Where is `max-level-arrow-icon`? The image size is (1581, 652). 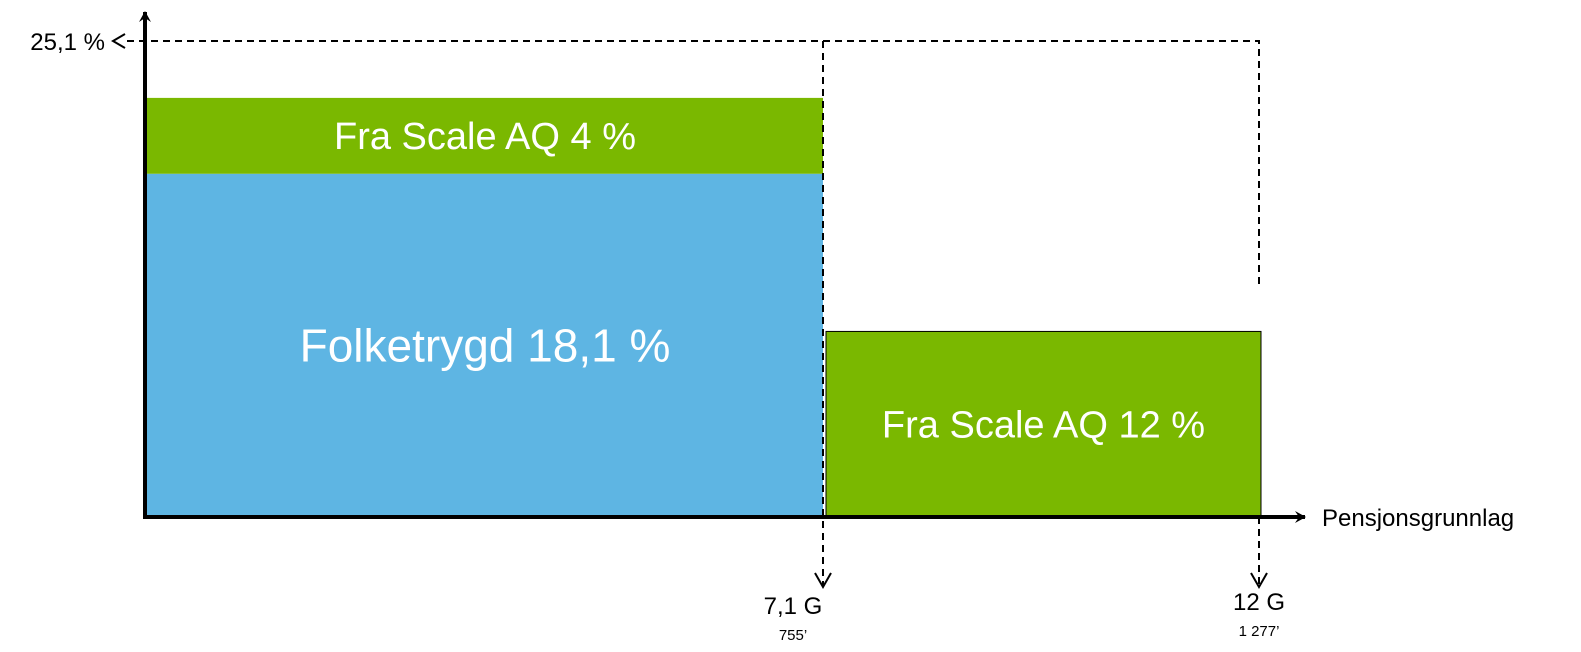
max-level-arrow-icon is located at coordinates (118, 41).